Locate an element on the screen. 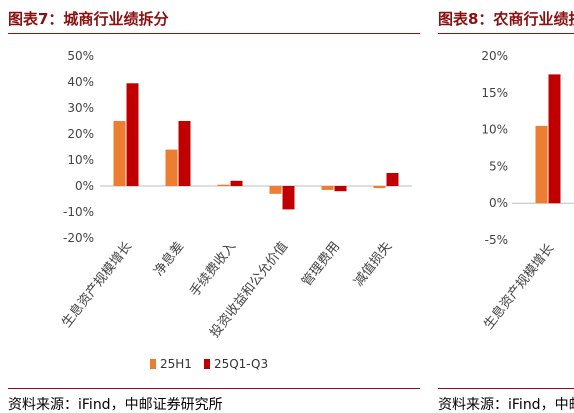  chart-title-left: 图表7：城商行业绩拆分 is located at coordinates (88, 19).